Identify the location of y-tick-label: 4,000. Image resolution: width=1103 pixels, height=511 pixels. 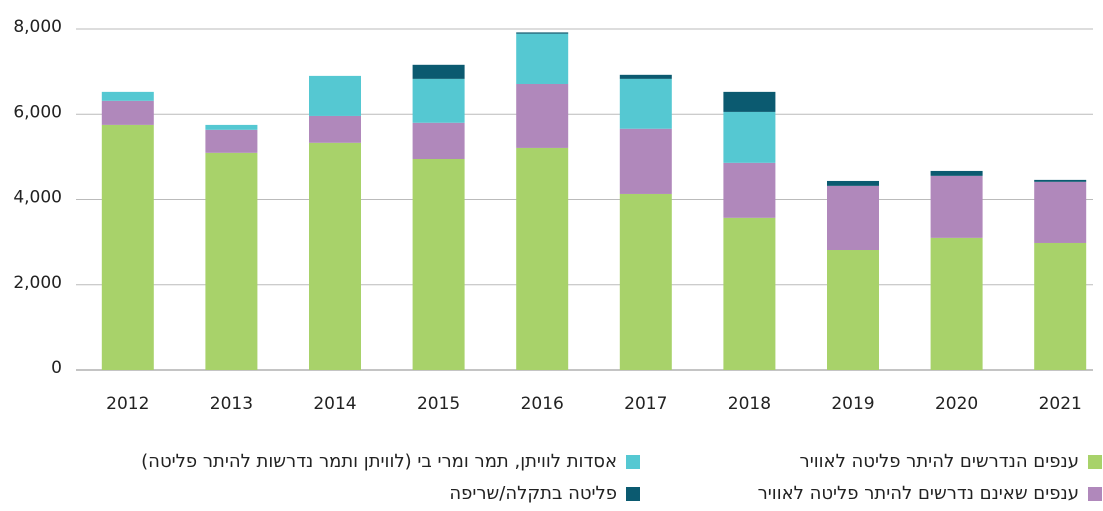
(37, 198).